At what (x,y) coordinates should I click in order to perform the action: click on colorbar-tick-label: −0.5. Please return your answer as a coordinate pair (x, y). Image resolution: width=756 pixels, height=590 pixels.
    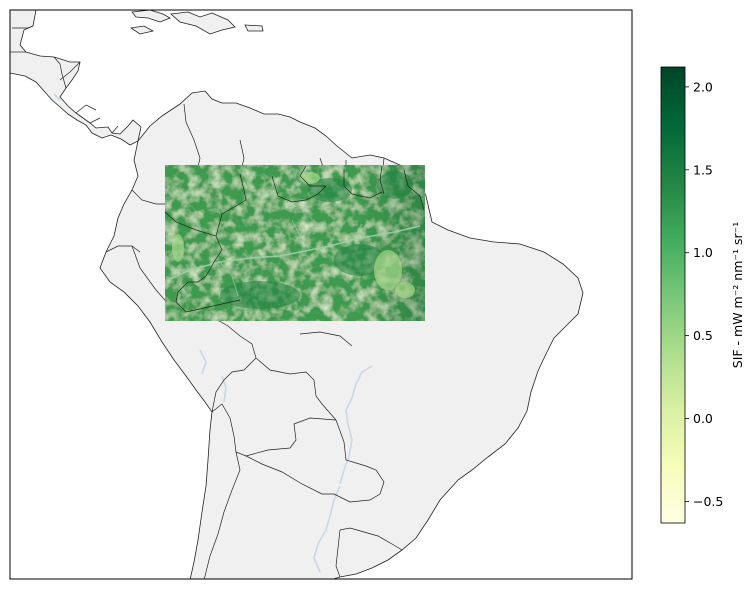
    Looking at the image, I should click on (708, 501).